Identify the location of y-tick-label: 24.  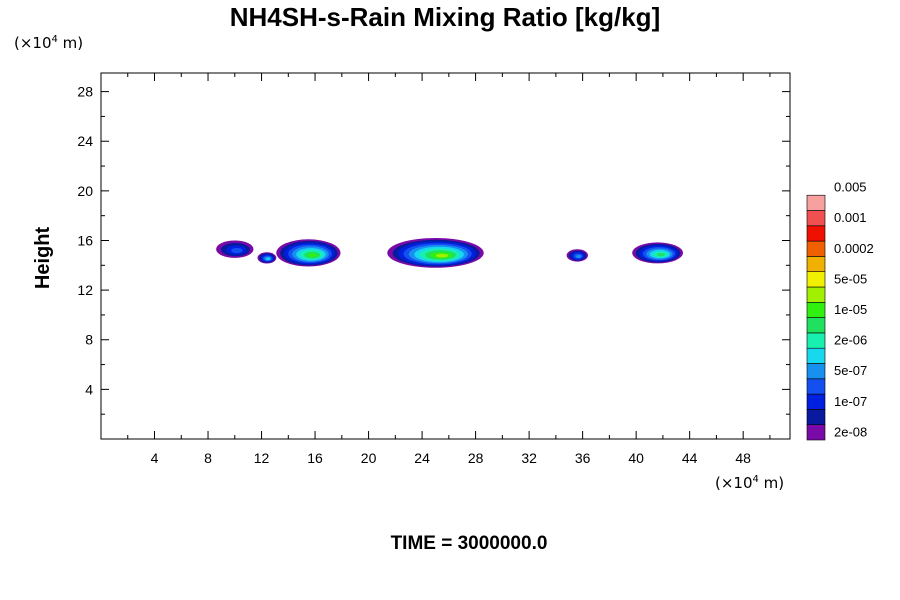
(85, 141).